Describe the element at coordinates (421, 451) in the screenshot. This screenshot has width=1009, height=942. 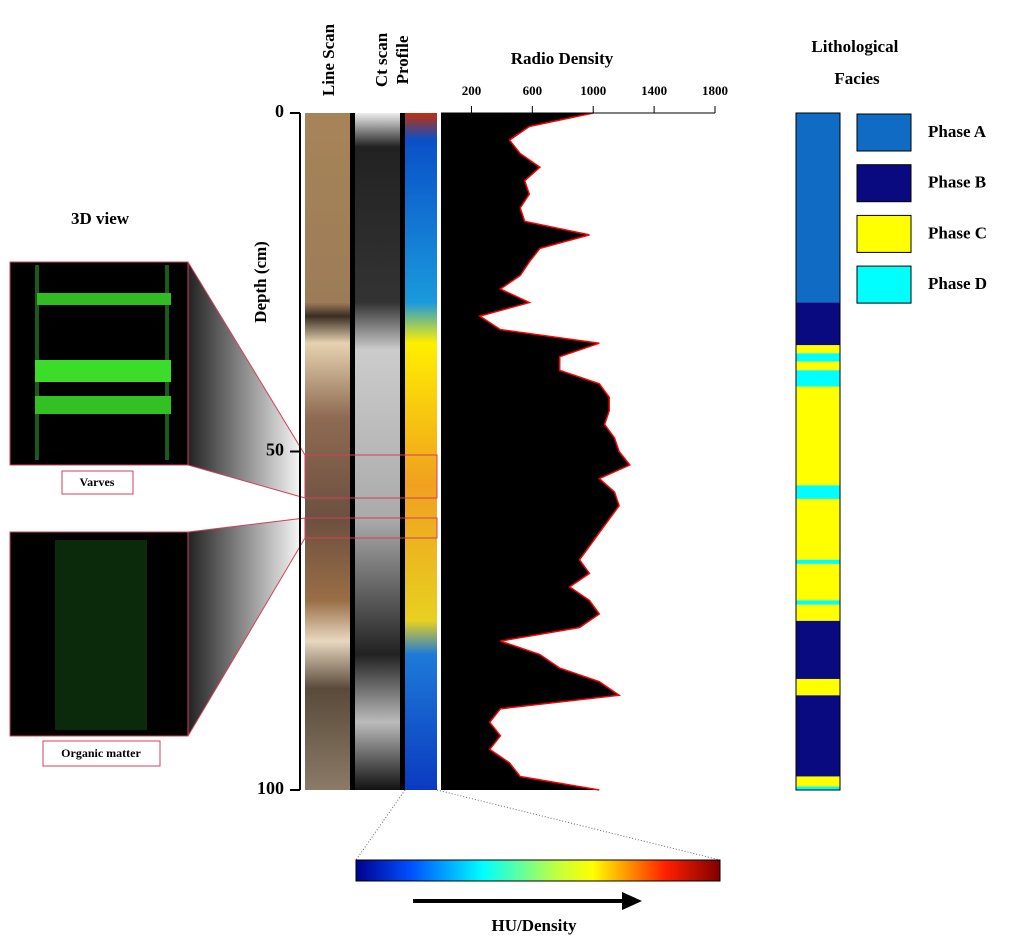
I see `ct-profile-image` at that location.